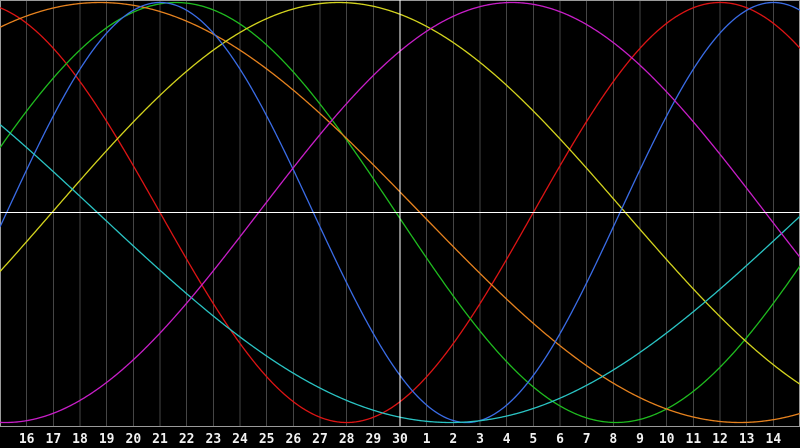  I want to click on x-tick-label: 16, so click(27, 439).